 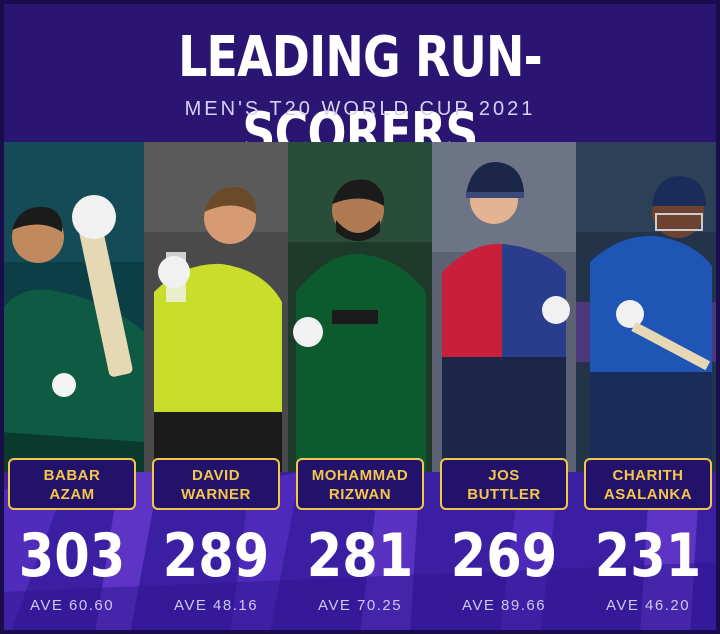 I want to click on player-average: AVE 60.60, so click(x=72, y=605).